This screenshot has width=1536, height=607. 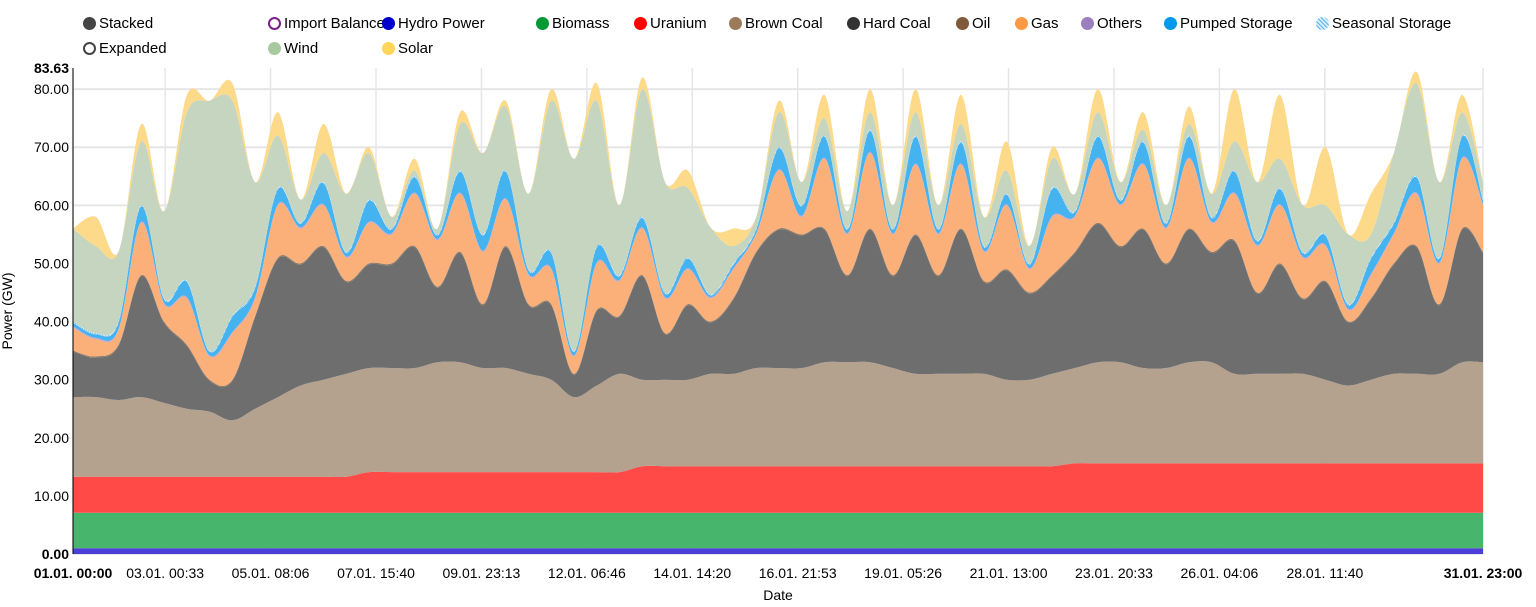 What do you see at coordinates (903, 573) in the screenshot?
I see `x-tick-label: 19.01. 05:26` at bounding box center [903, 573].